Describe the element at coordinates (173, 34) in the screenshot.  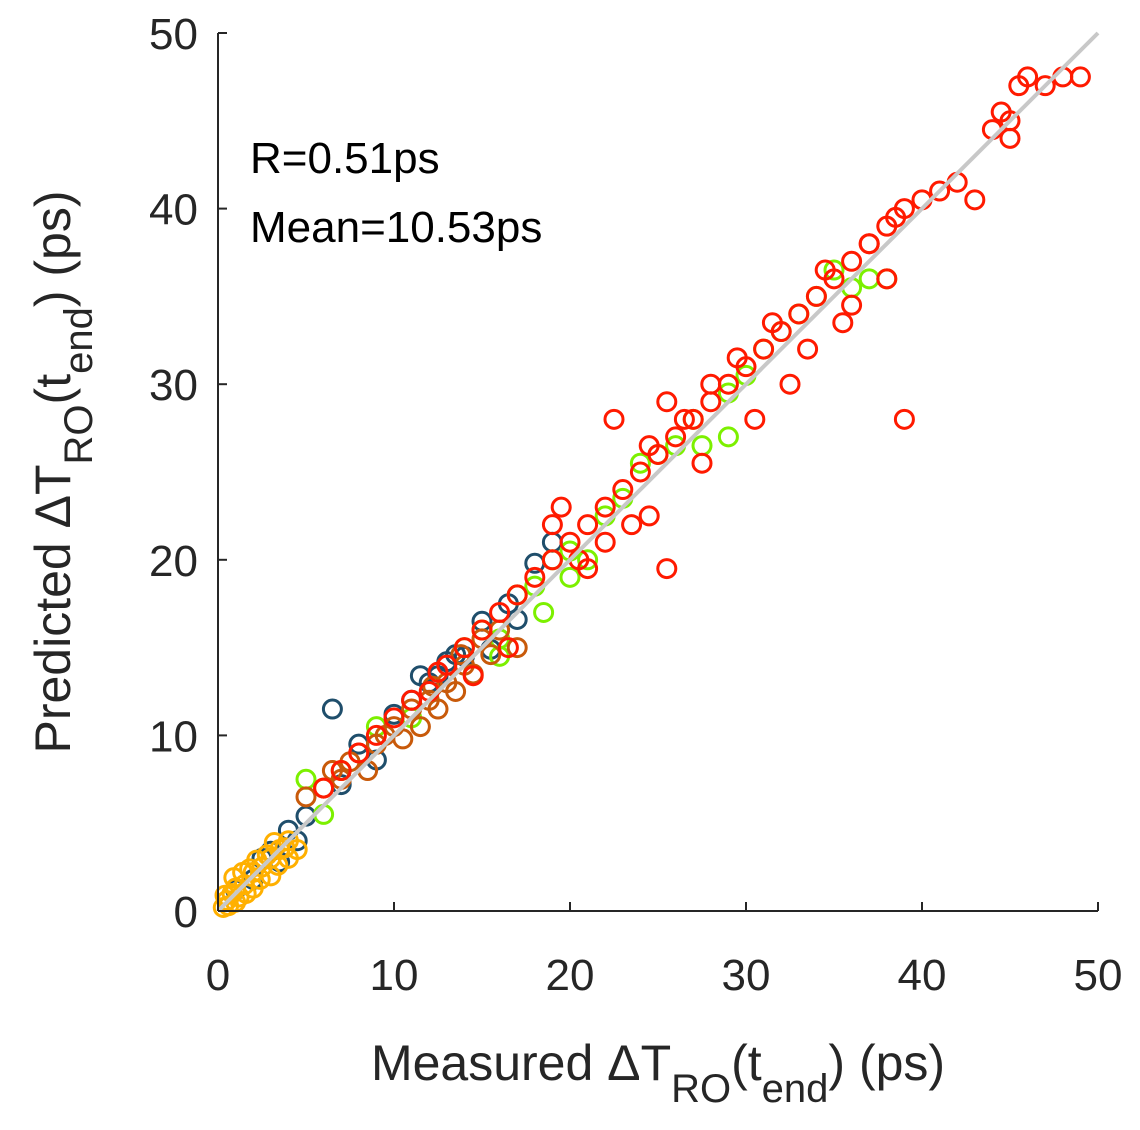
I see `y-tick-label-50: 50` at that location.